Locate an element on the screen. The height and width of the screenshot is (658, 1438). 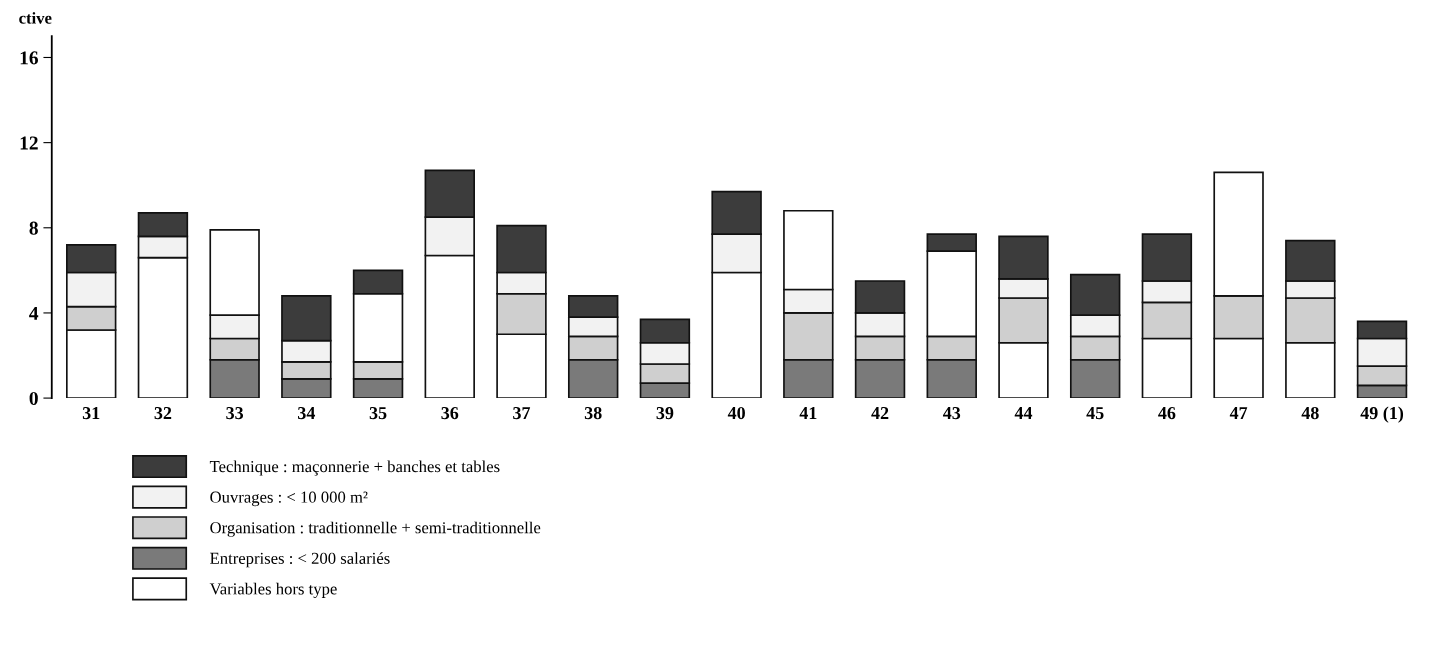
y-axis-title: ctive is located at coordinates (35, 18).